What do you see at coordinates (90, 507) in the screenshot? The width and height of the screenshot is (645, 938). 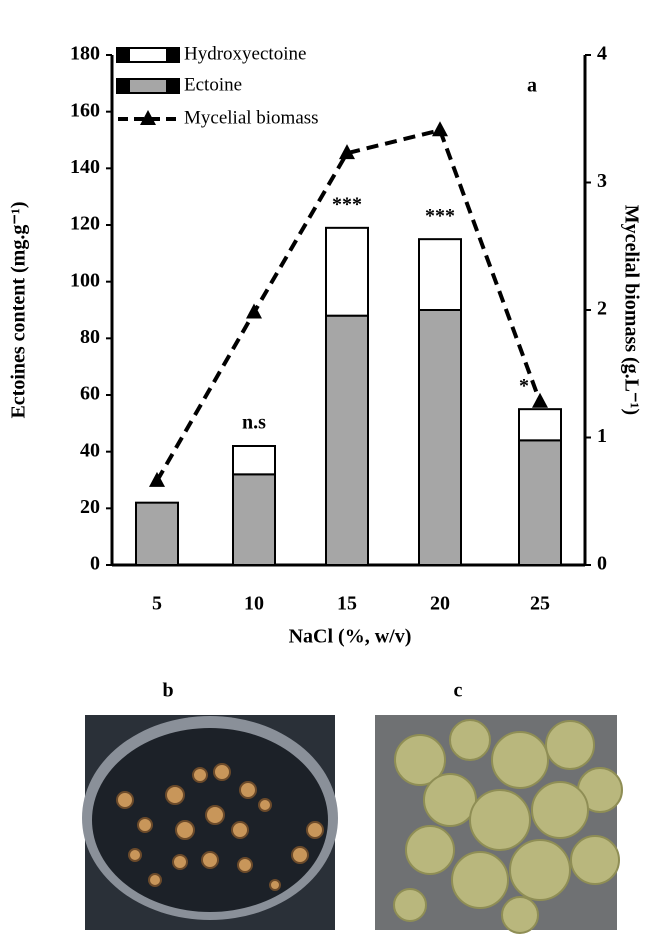 I see `y-tick-label: 20` at bounding box center [90, 507].